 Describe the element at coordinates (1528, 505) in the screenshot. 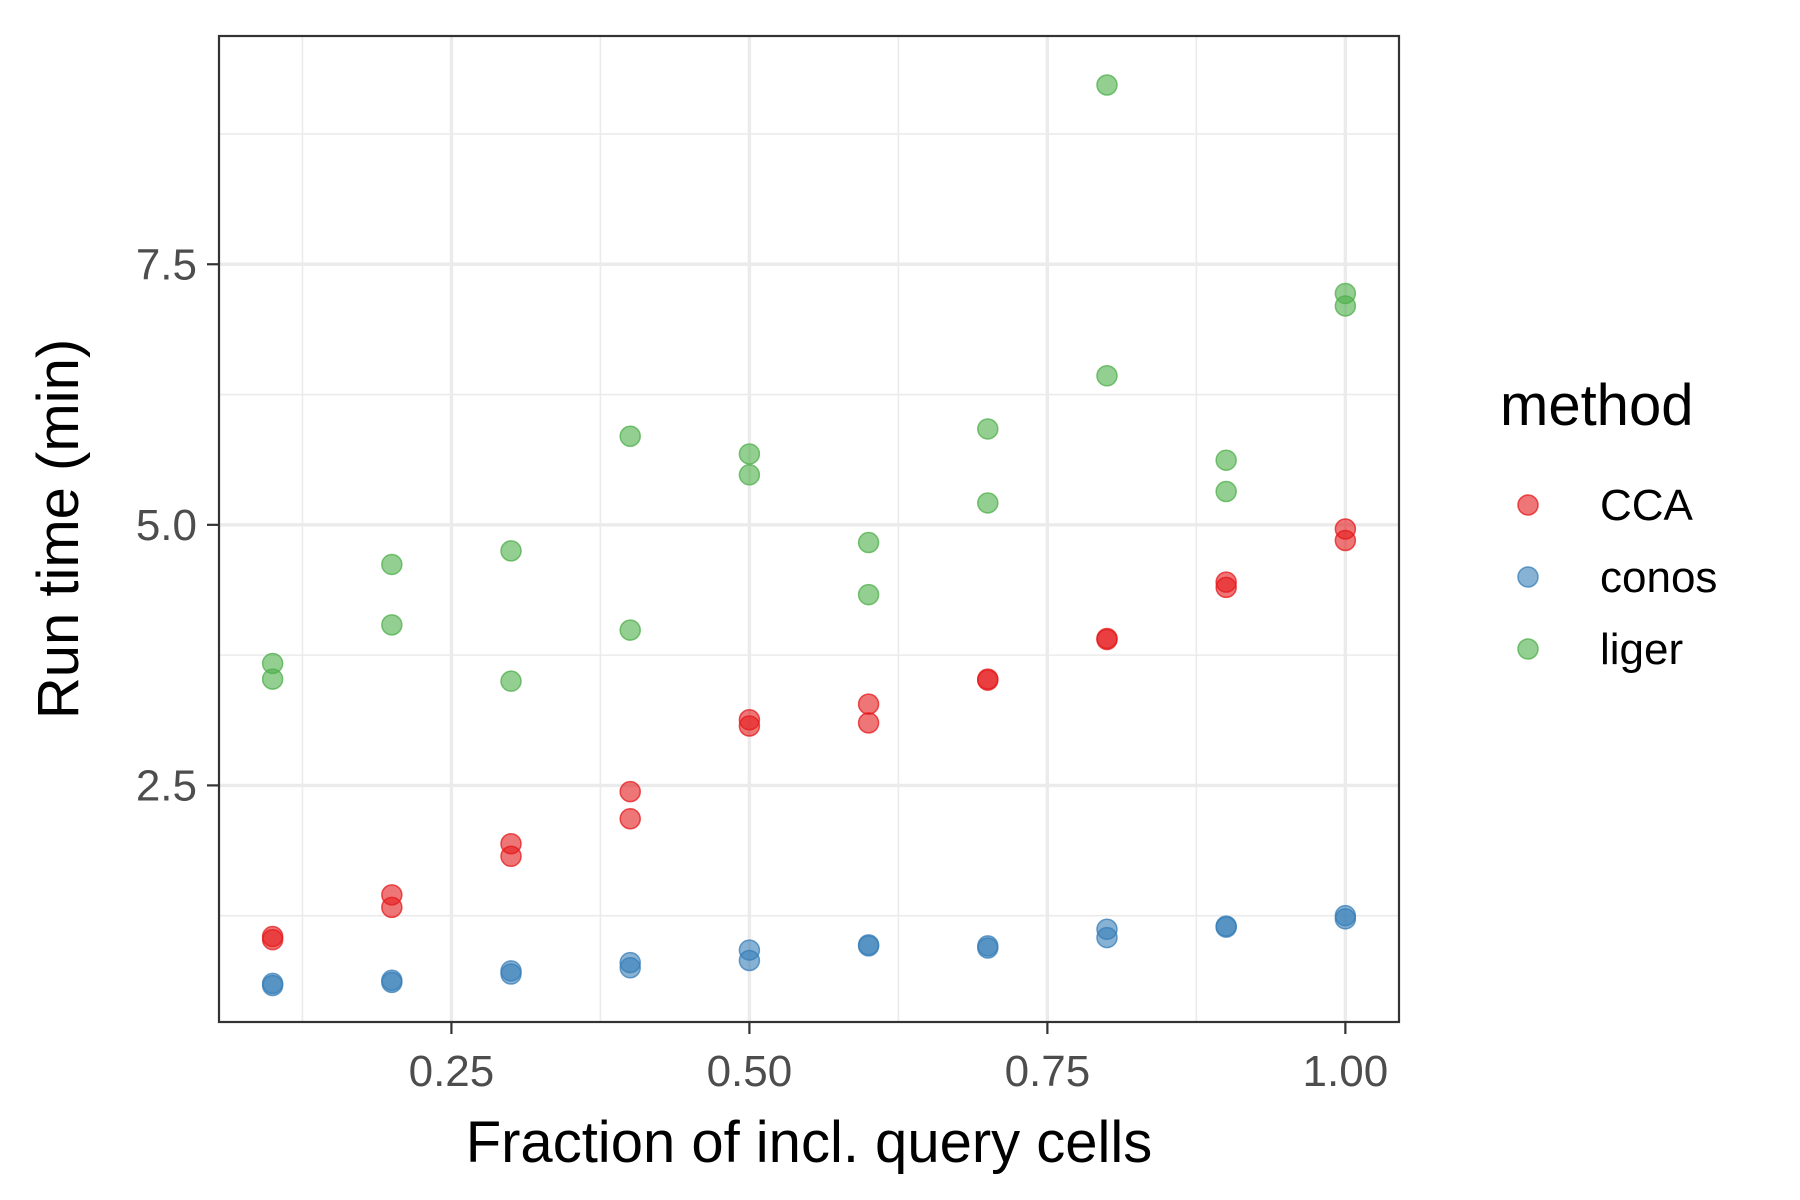

I see `legend-key-cca` at that location.